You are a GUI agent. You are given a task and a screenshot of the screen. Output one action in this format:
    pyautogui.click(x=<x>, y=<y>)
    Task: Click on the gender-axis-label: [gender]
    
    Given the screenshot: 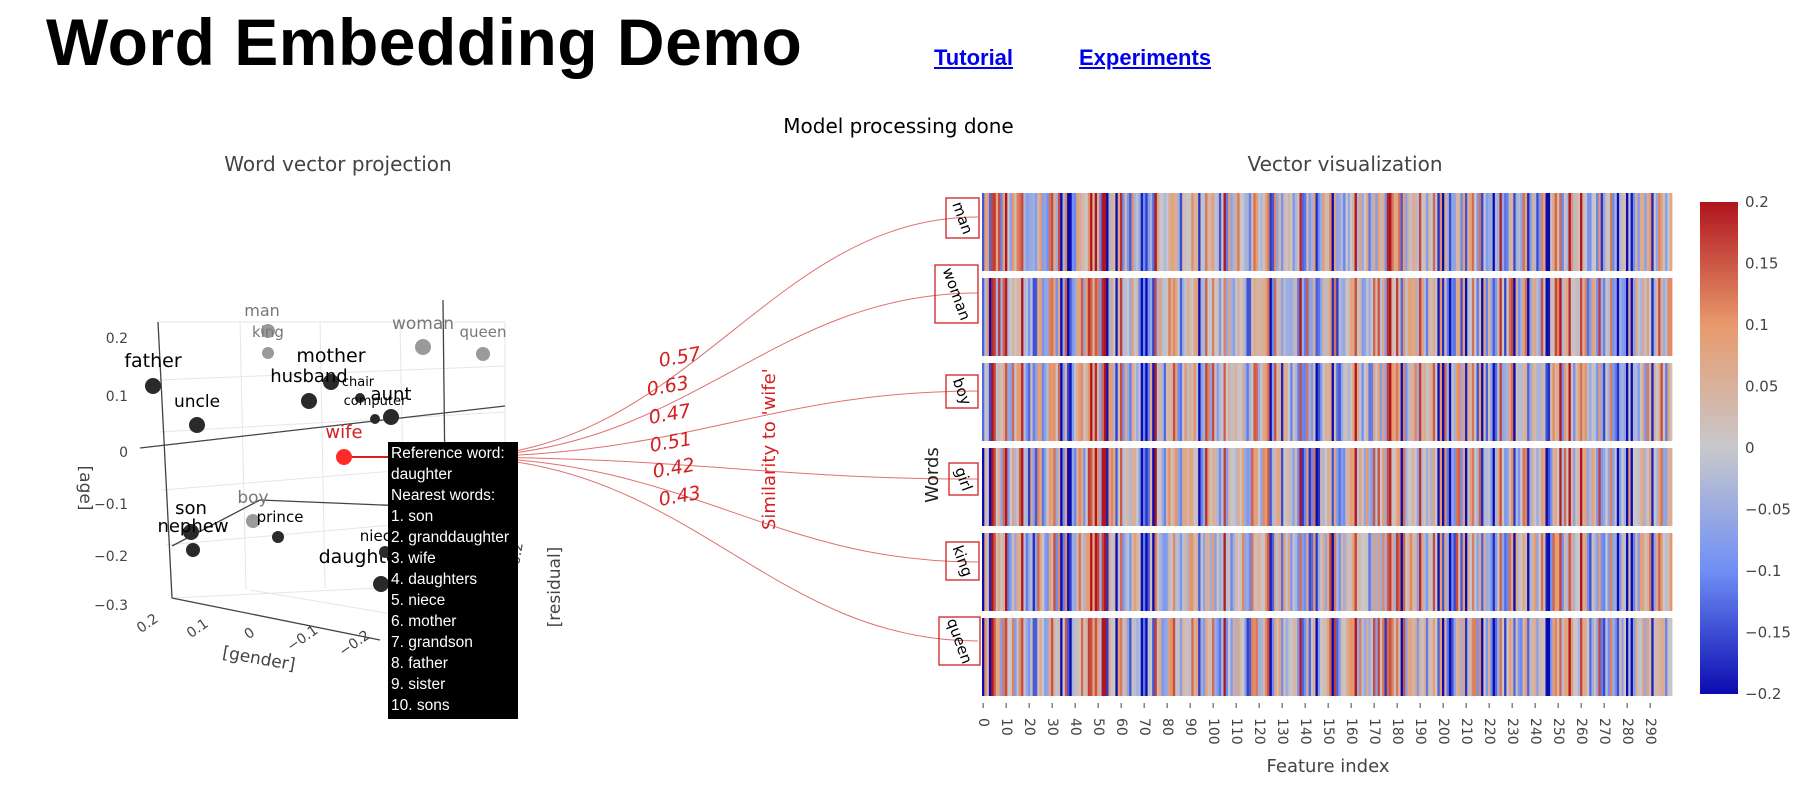 What is the action you would take?
    pyautogui.click(x=259, y=659)
    